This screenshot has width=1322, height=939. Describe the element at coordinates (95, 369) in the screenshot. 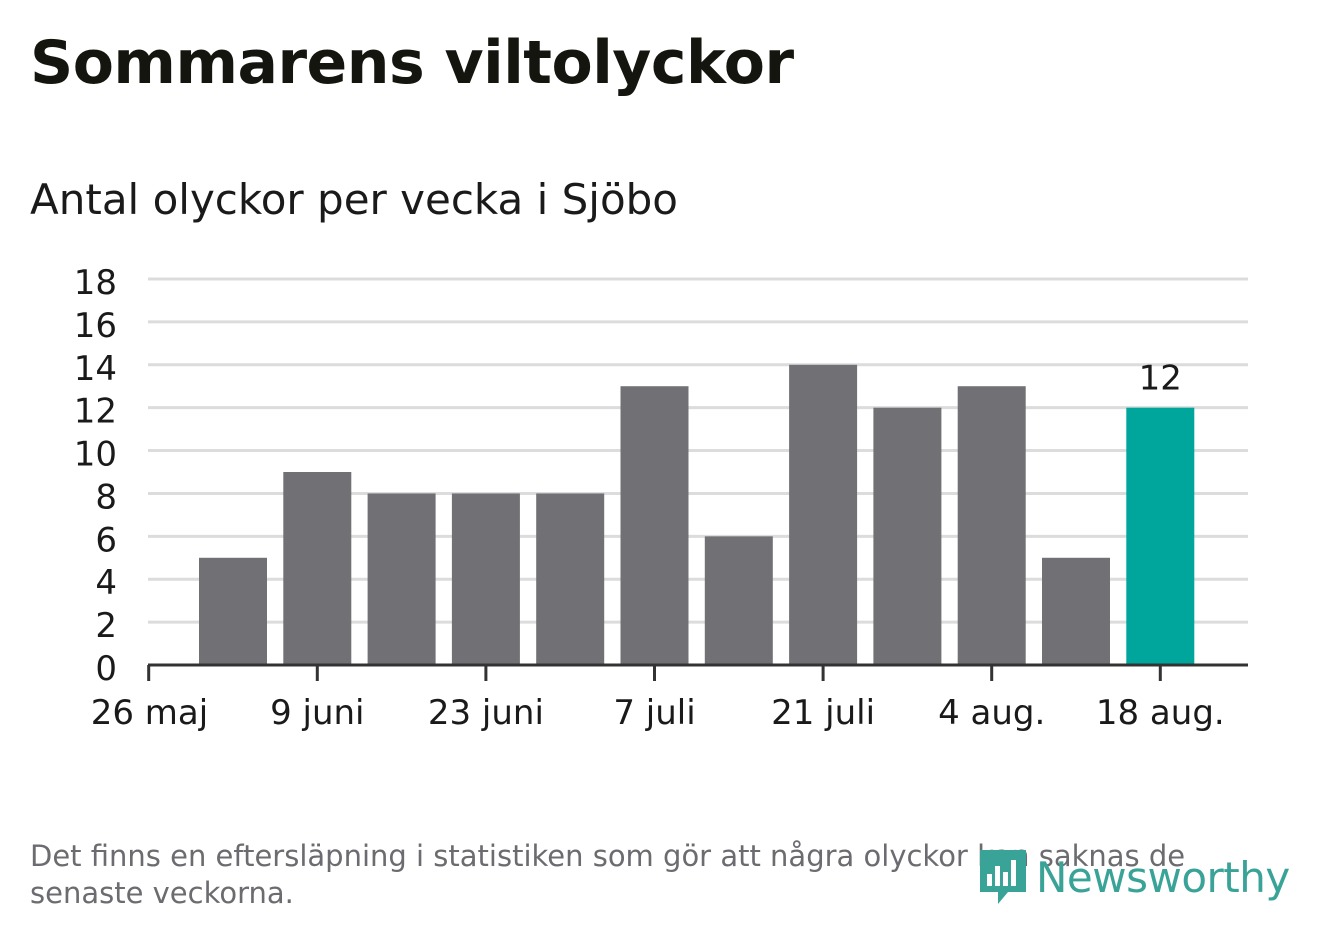

I see `y-tick-label: 14` at that location.